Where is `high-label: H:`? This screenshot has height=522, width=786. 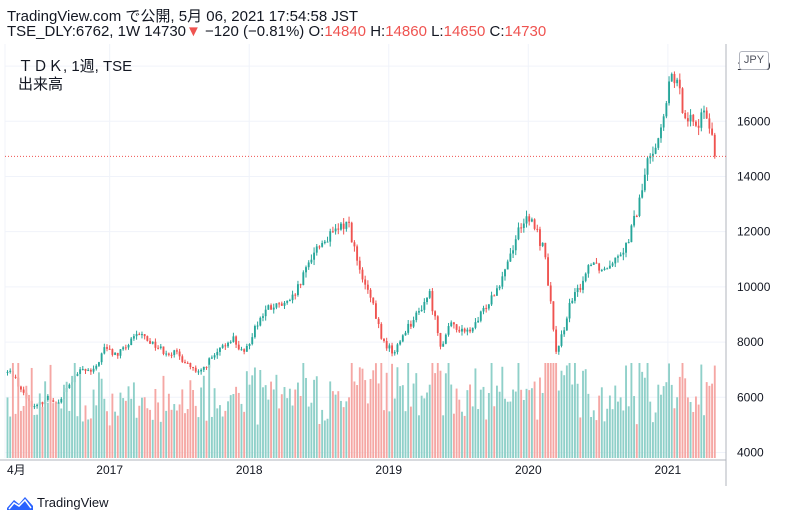 high-label: H: is located at coordinates (378, 31).